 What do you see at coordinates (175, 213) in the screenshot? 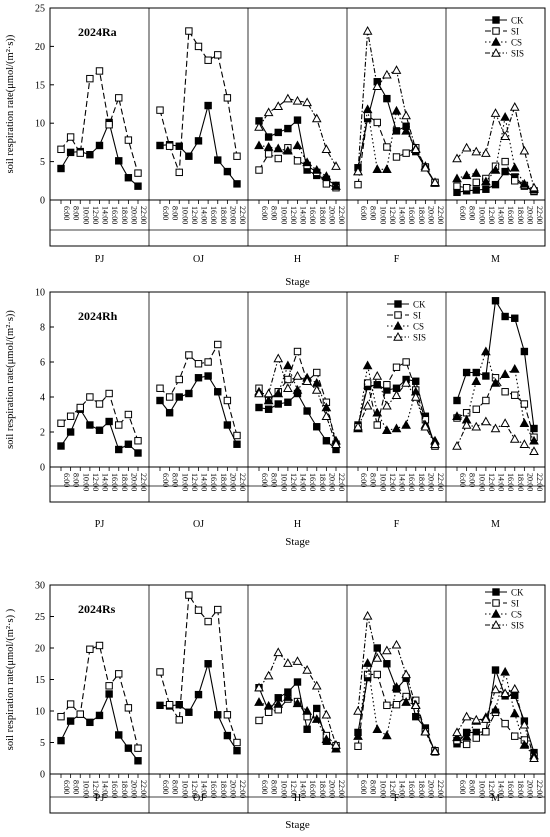
I see `x-tick-label: 8:00` at bounding box center [175, 213].